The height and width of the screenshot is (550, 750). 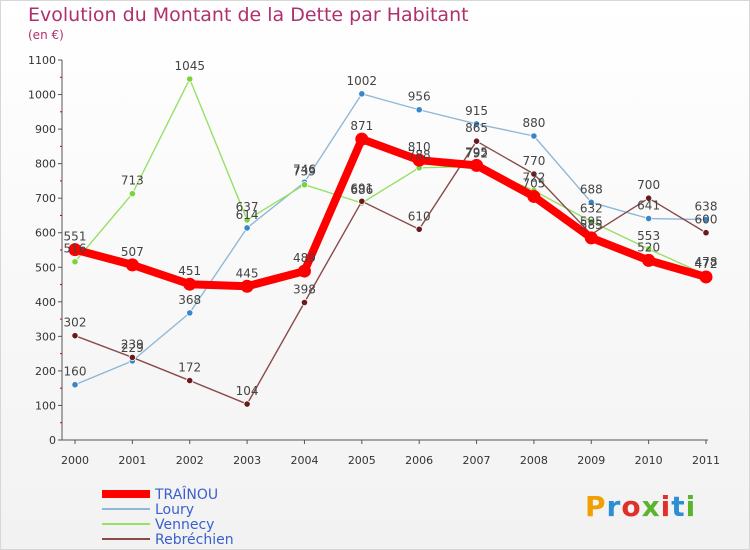 What do you see at coordinates (533, 183) in the screenshot?
I see `data-label: 705` at bounding box center [533, 183].